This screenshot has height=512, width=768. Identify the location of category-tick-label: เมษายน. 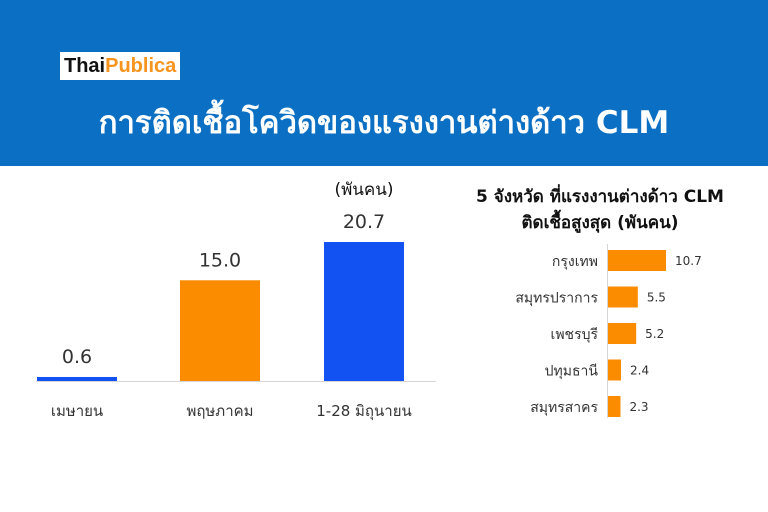
(77, 411).